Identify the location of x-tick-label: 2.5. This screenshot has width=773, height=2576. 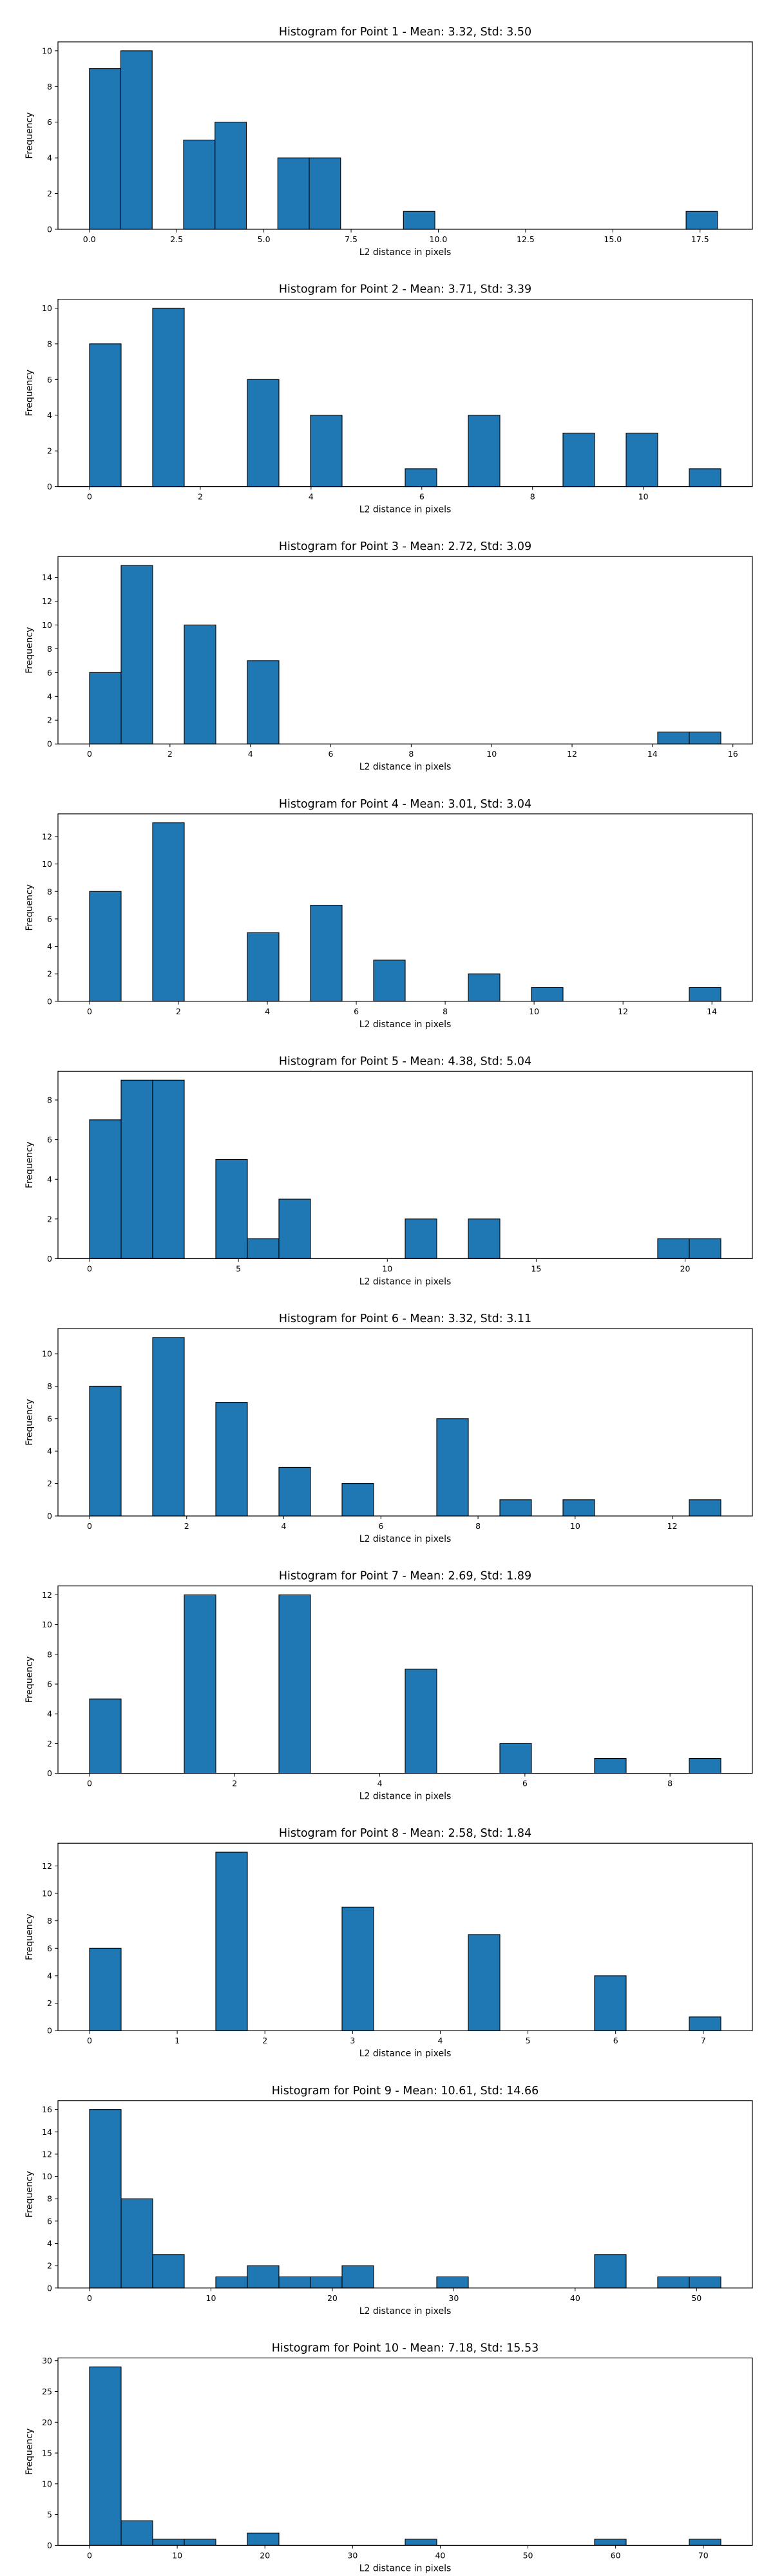
(176, 239).